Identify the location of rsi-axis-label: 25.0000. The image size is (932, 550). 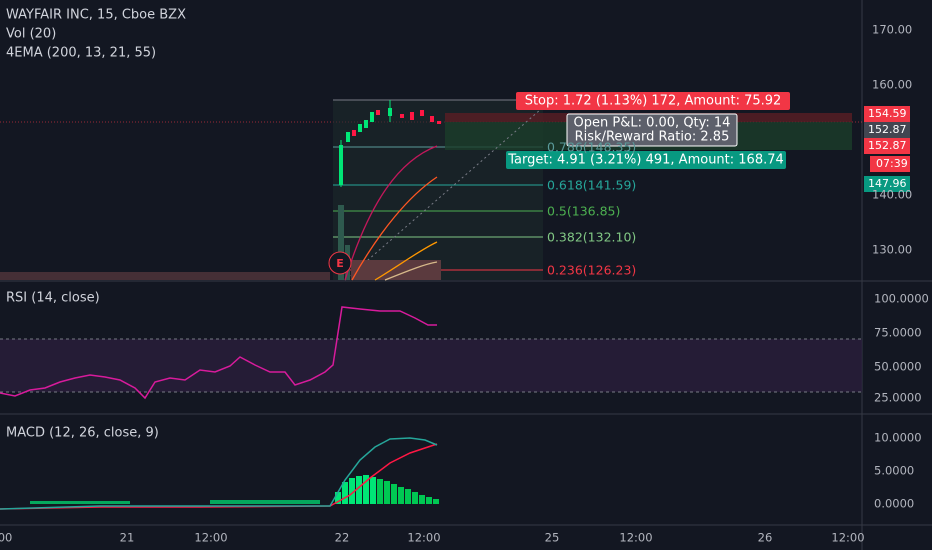
(898, 398).